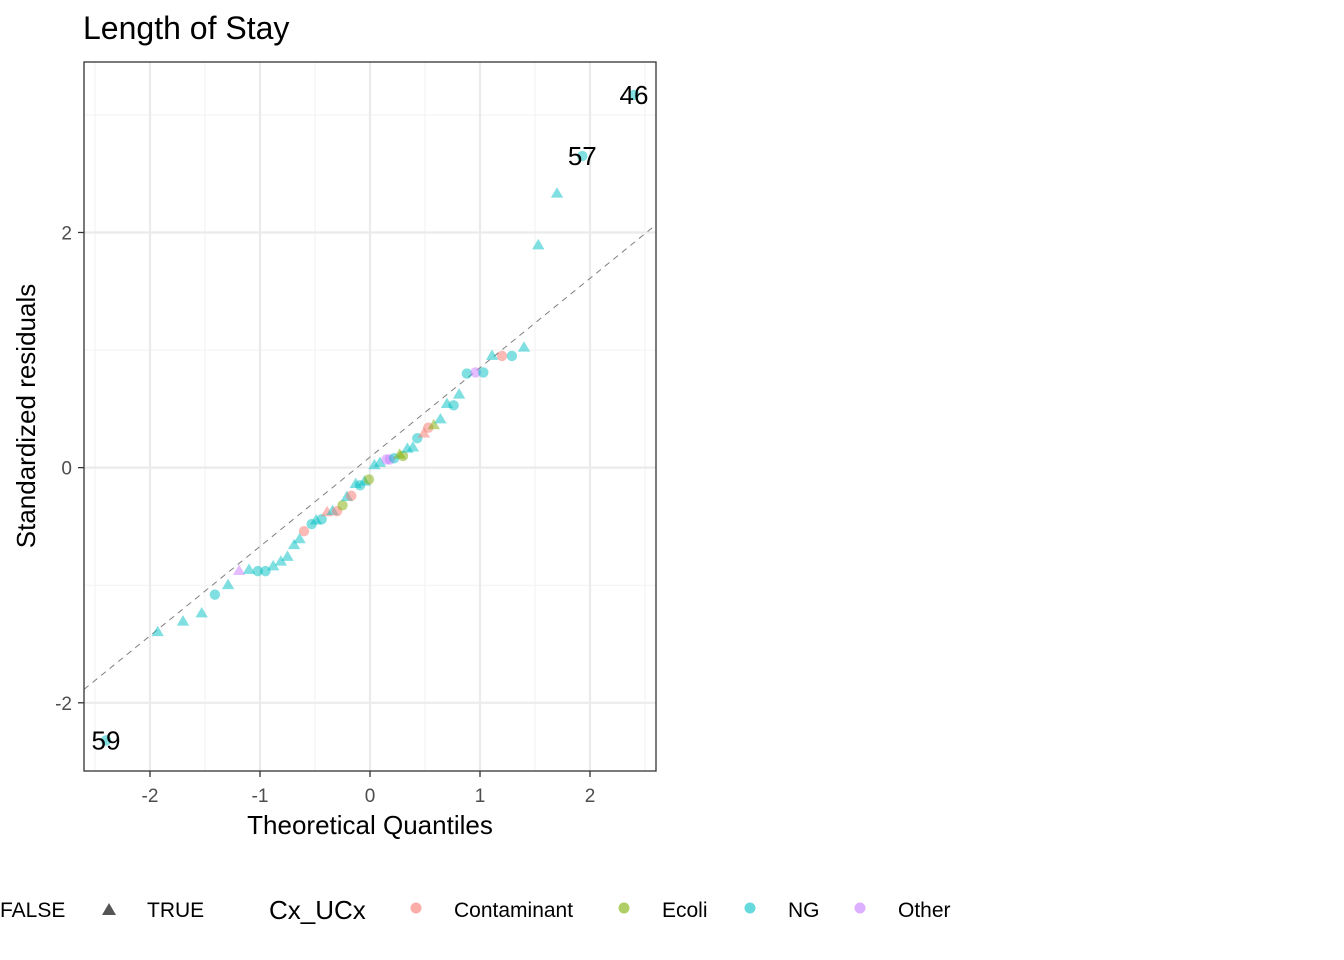 This screenshot has width=1344, height=960. I want to click on x-axis-ticks: -2 -1 0 1 2, so click(369, 789).